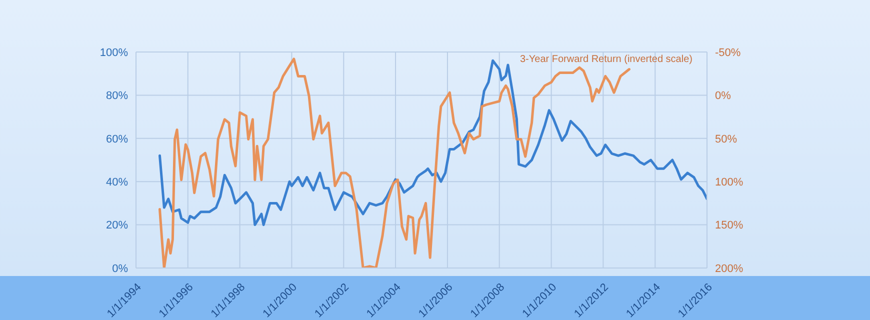 The height and width of the screenshot is (320, 870). What do you see at coordinates (729, 268) in the screenshot?
I see `y2-tick-label: 200%` at bounding box center [729, 268].